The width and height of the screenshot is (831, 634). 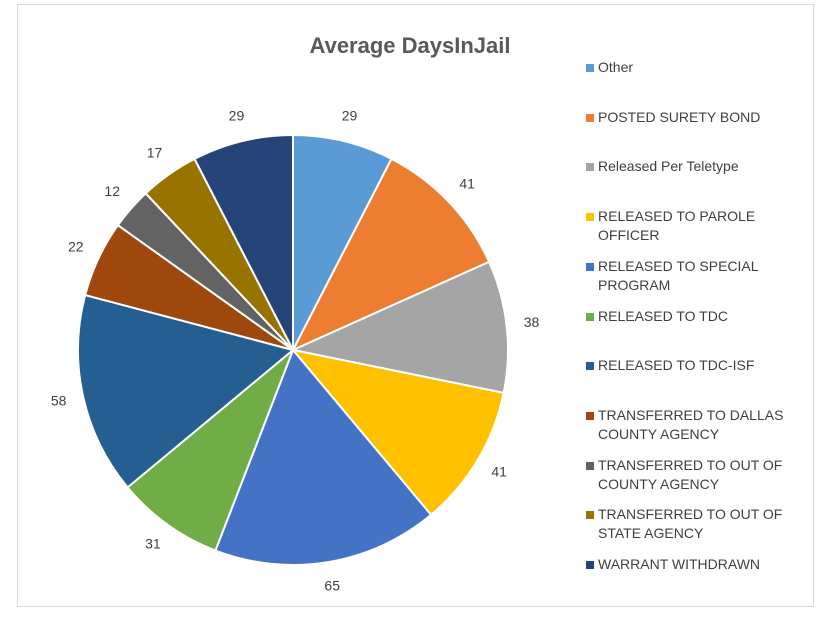 I want to click on chart-title: Average DaysInJail, so click(x=410, y=45).